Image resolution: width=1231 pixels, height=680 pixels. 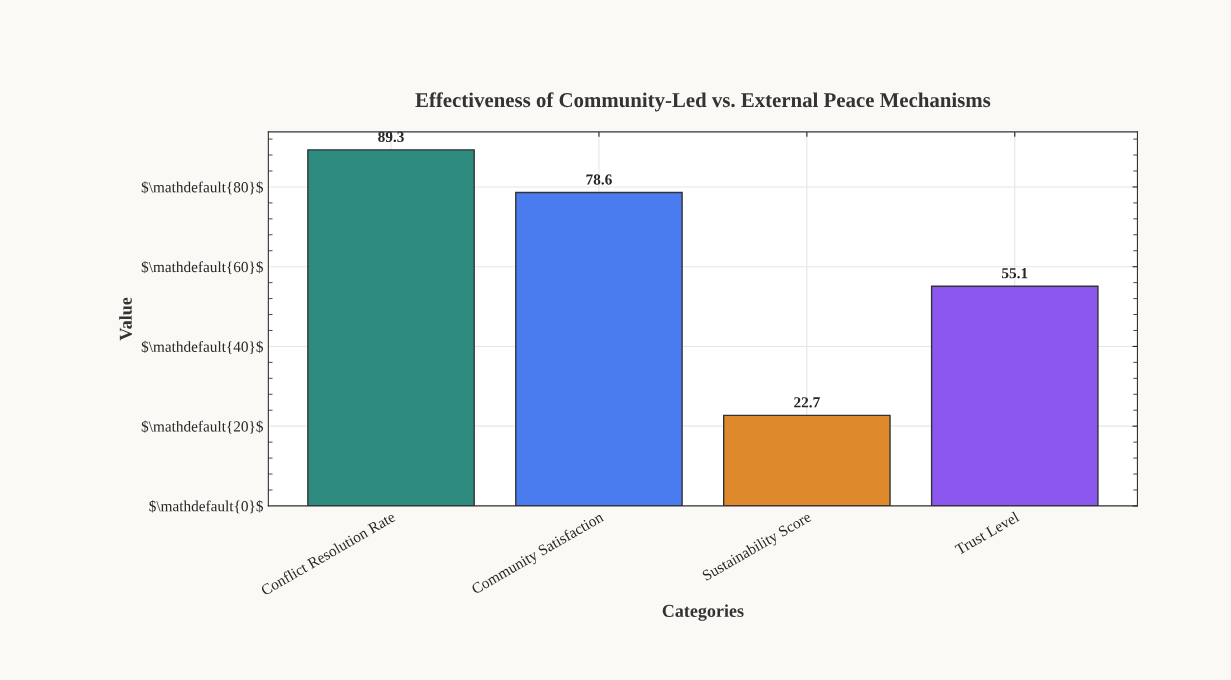 What do you see at coordinates (202, 267) in the screenshot?
I see `y-tick-label: $\mathdefault{60}$` at bounding box center [202, 267].